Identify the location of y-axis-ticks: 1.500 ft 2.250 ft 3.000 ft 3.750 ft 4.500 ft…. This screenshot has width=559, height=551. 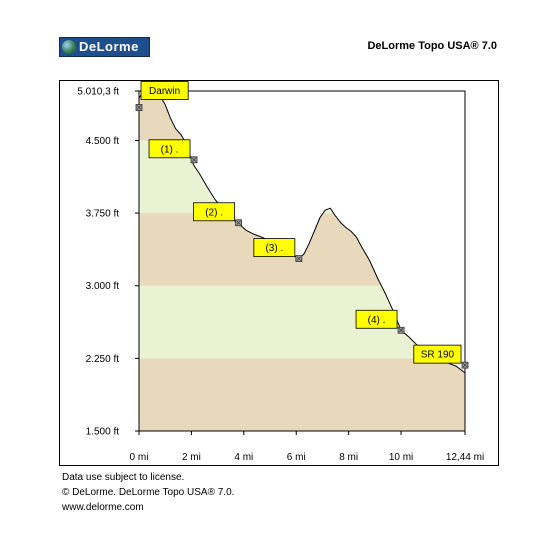
(108, 262).